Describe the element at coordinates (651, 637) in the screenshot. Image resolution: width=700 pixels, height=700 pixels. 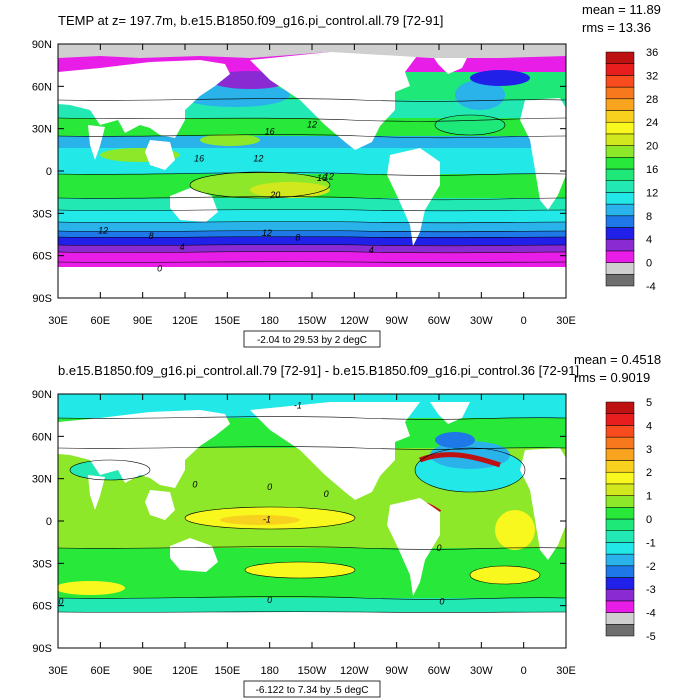
I see `colorbar-label: -5` at that location.